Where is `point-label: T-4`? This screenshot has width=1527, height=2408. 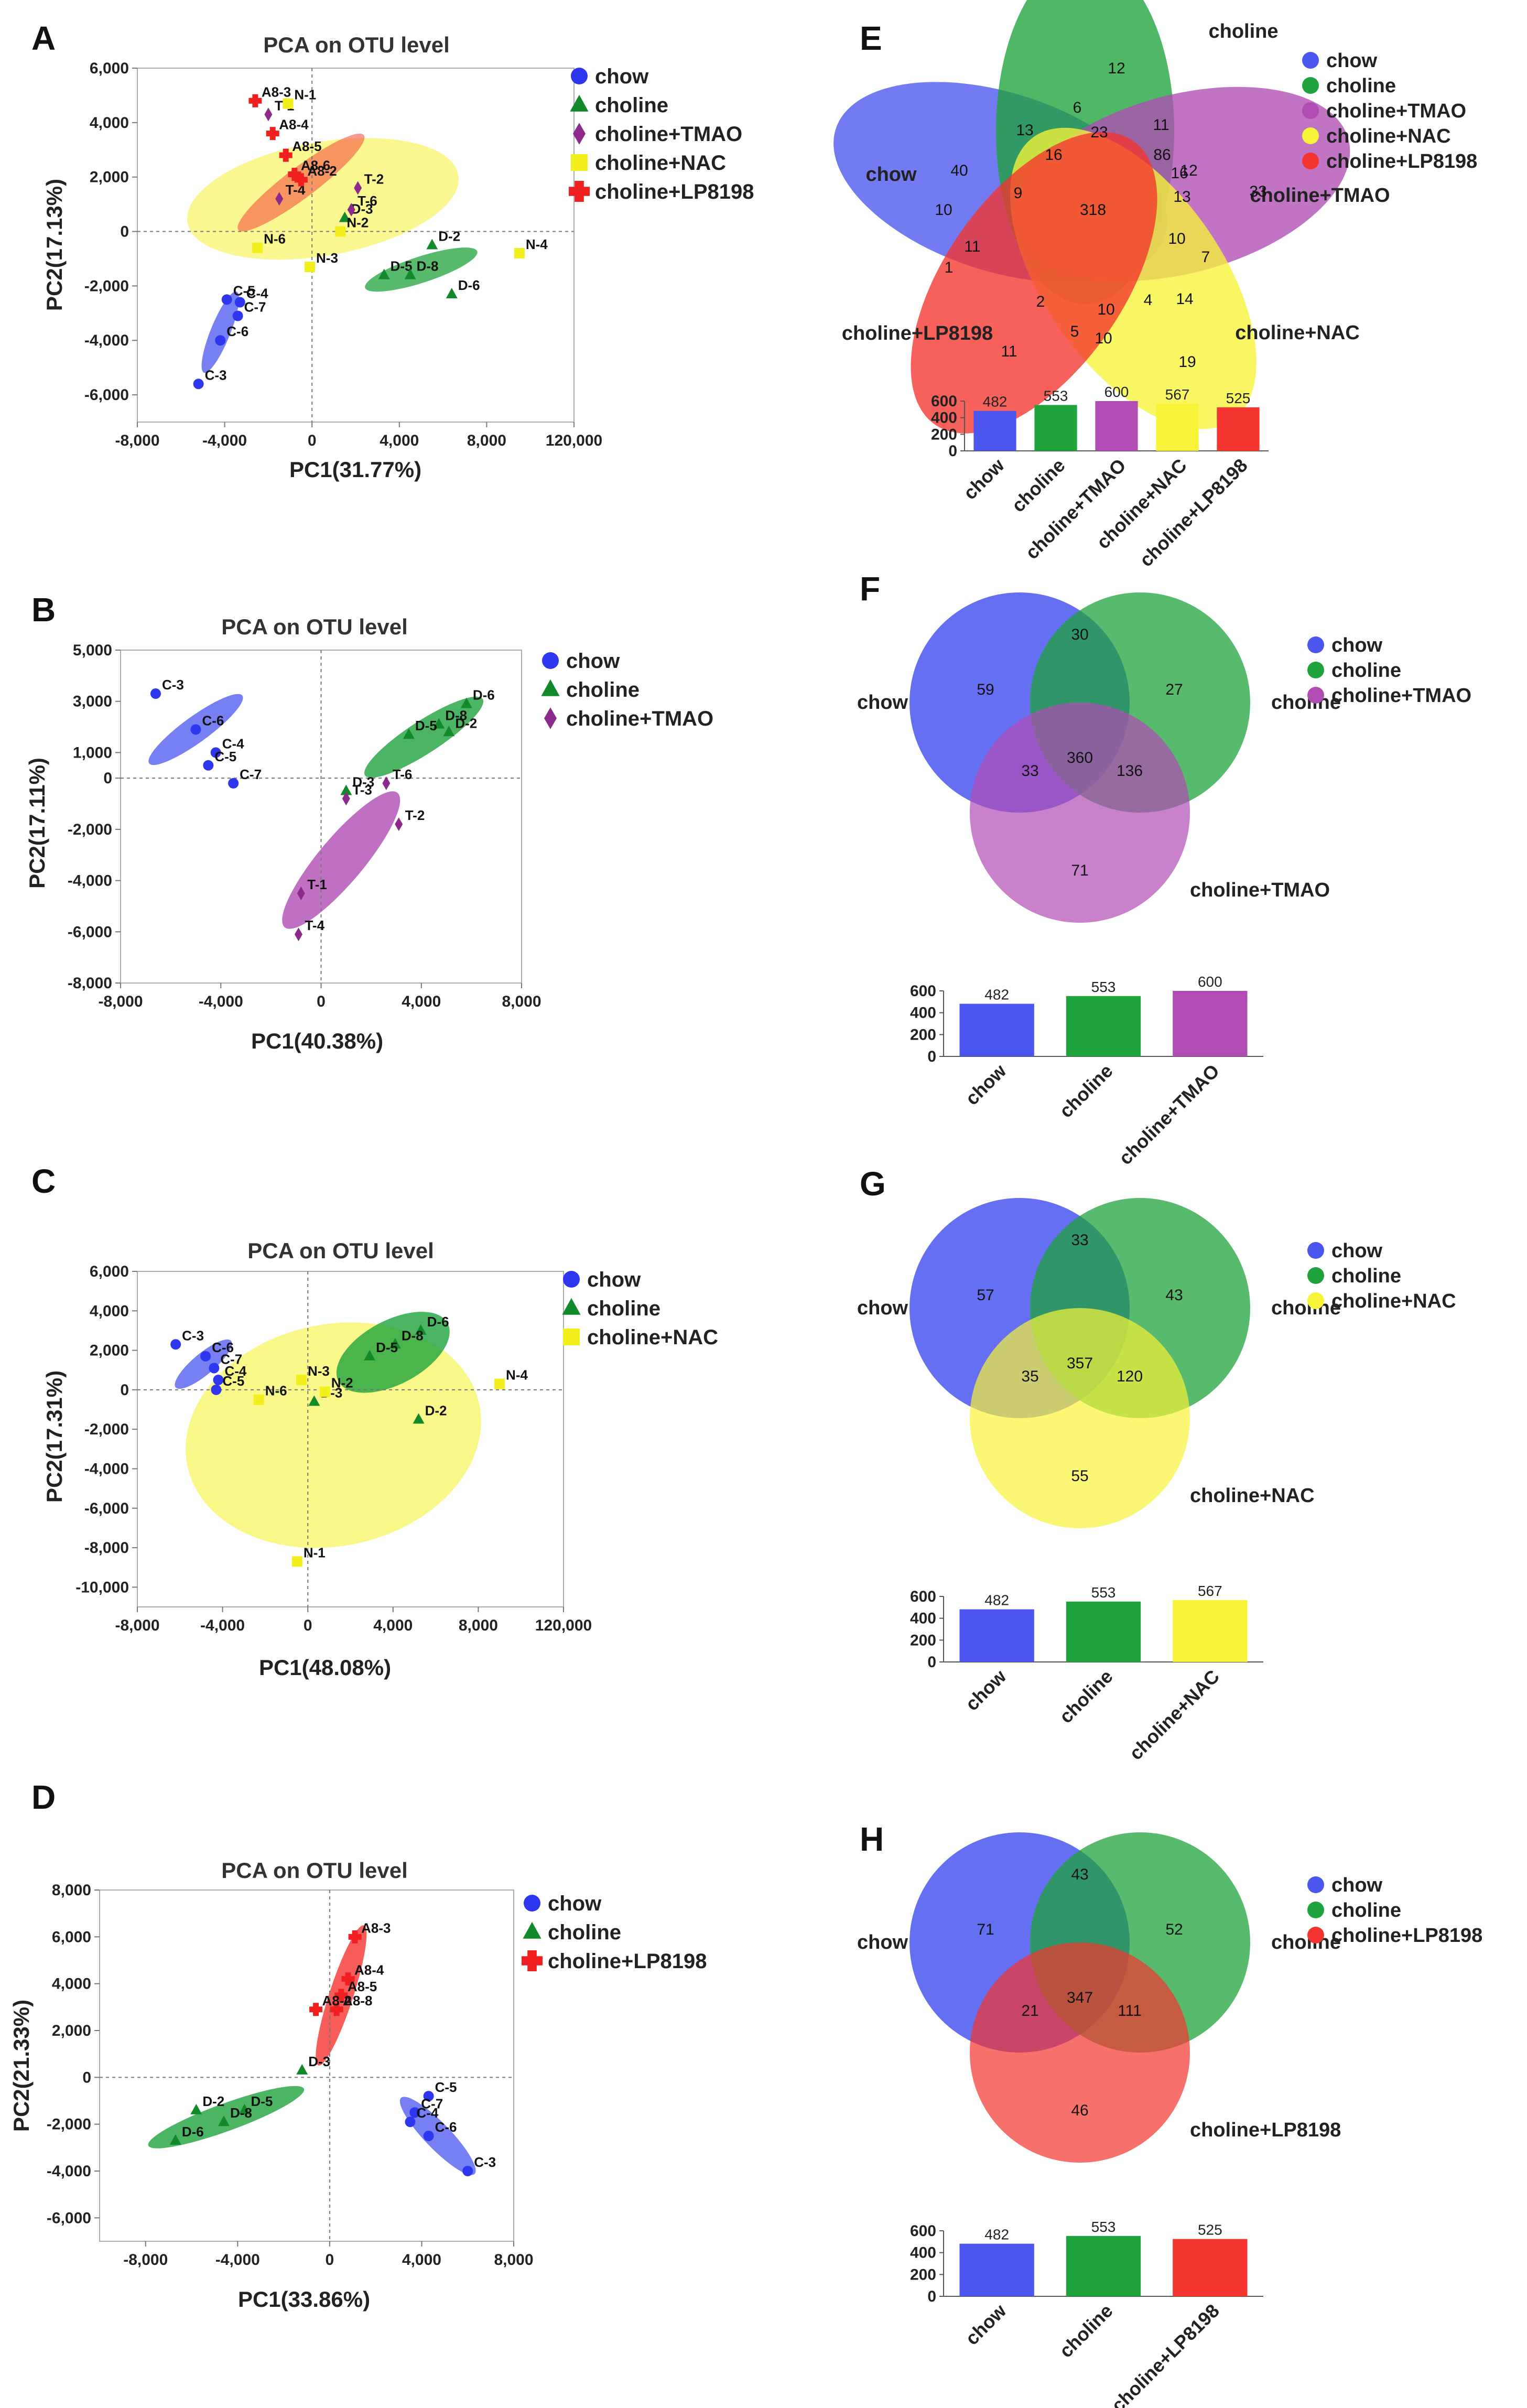
point-label: T-4 is located at coordinates (314, 925).